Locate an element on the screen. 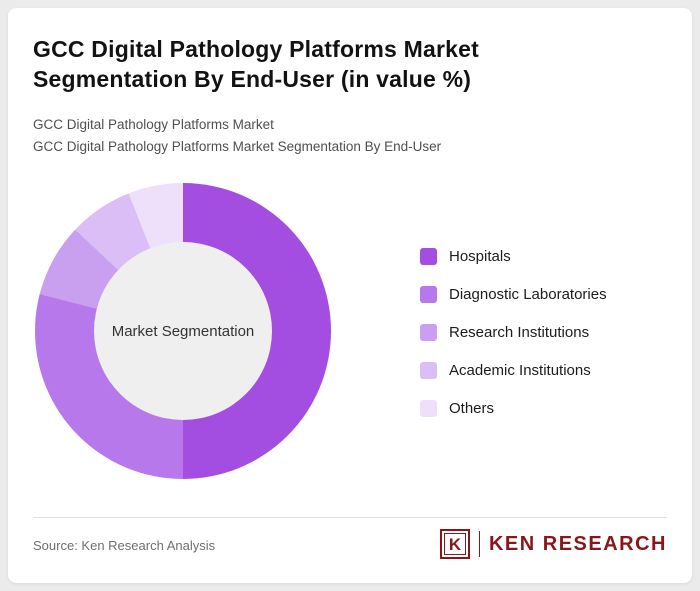  legend-label-others: Others is located at coordinates (472, 408).